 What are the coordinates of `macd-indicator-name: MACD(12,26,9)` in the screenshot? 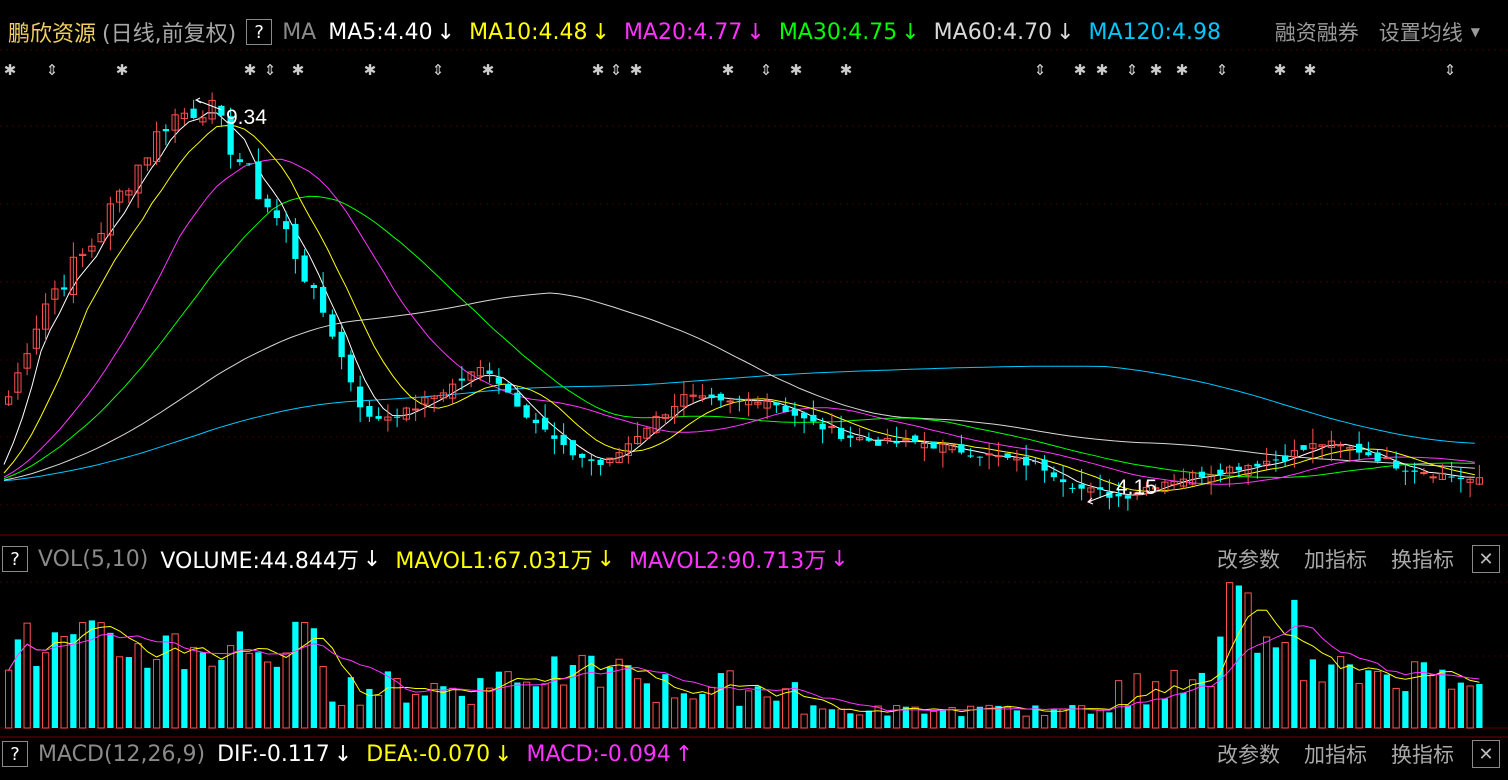 It's located at (122, 754).